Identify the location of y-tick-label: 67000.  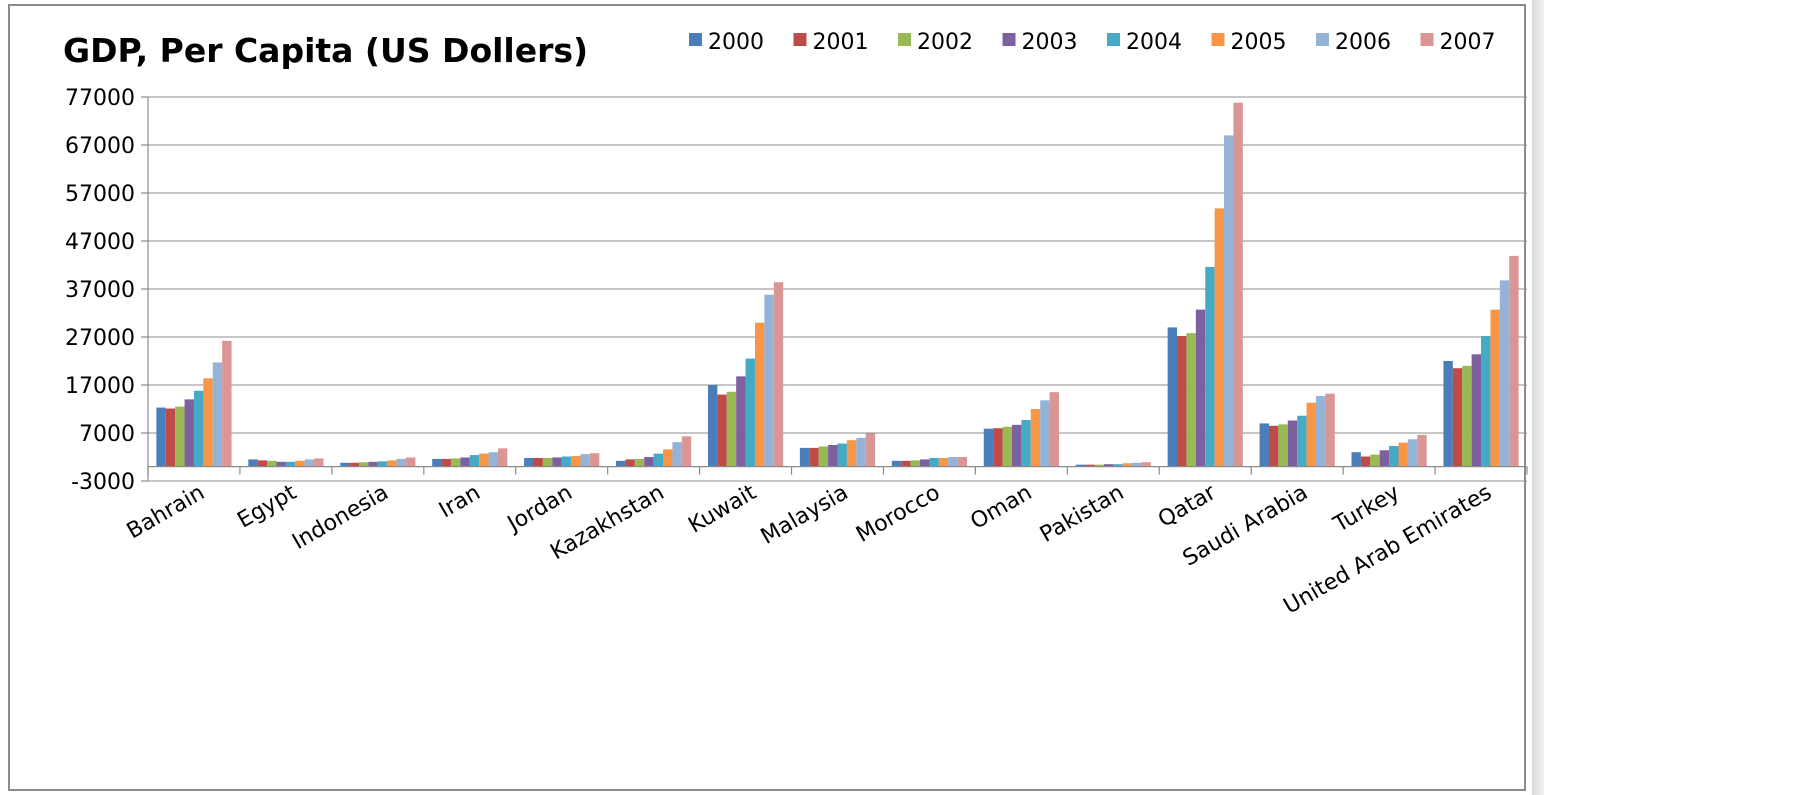
(100, 146).